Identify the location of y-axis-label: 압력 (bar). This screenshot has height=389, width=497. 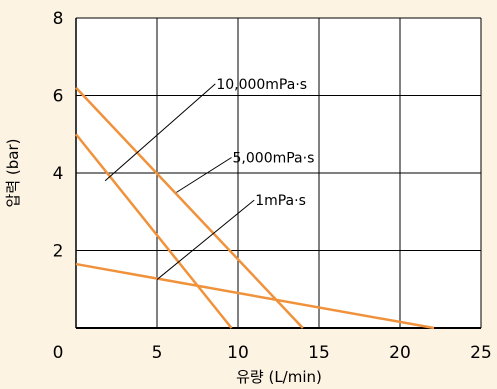
(13, 173).